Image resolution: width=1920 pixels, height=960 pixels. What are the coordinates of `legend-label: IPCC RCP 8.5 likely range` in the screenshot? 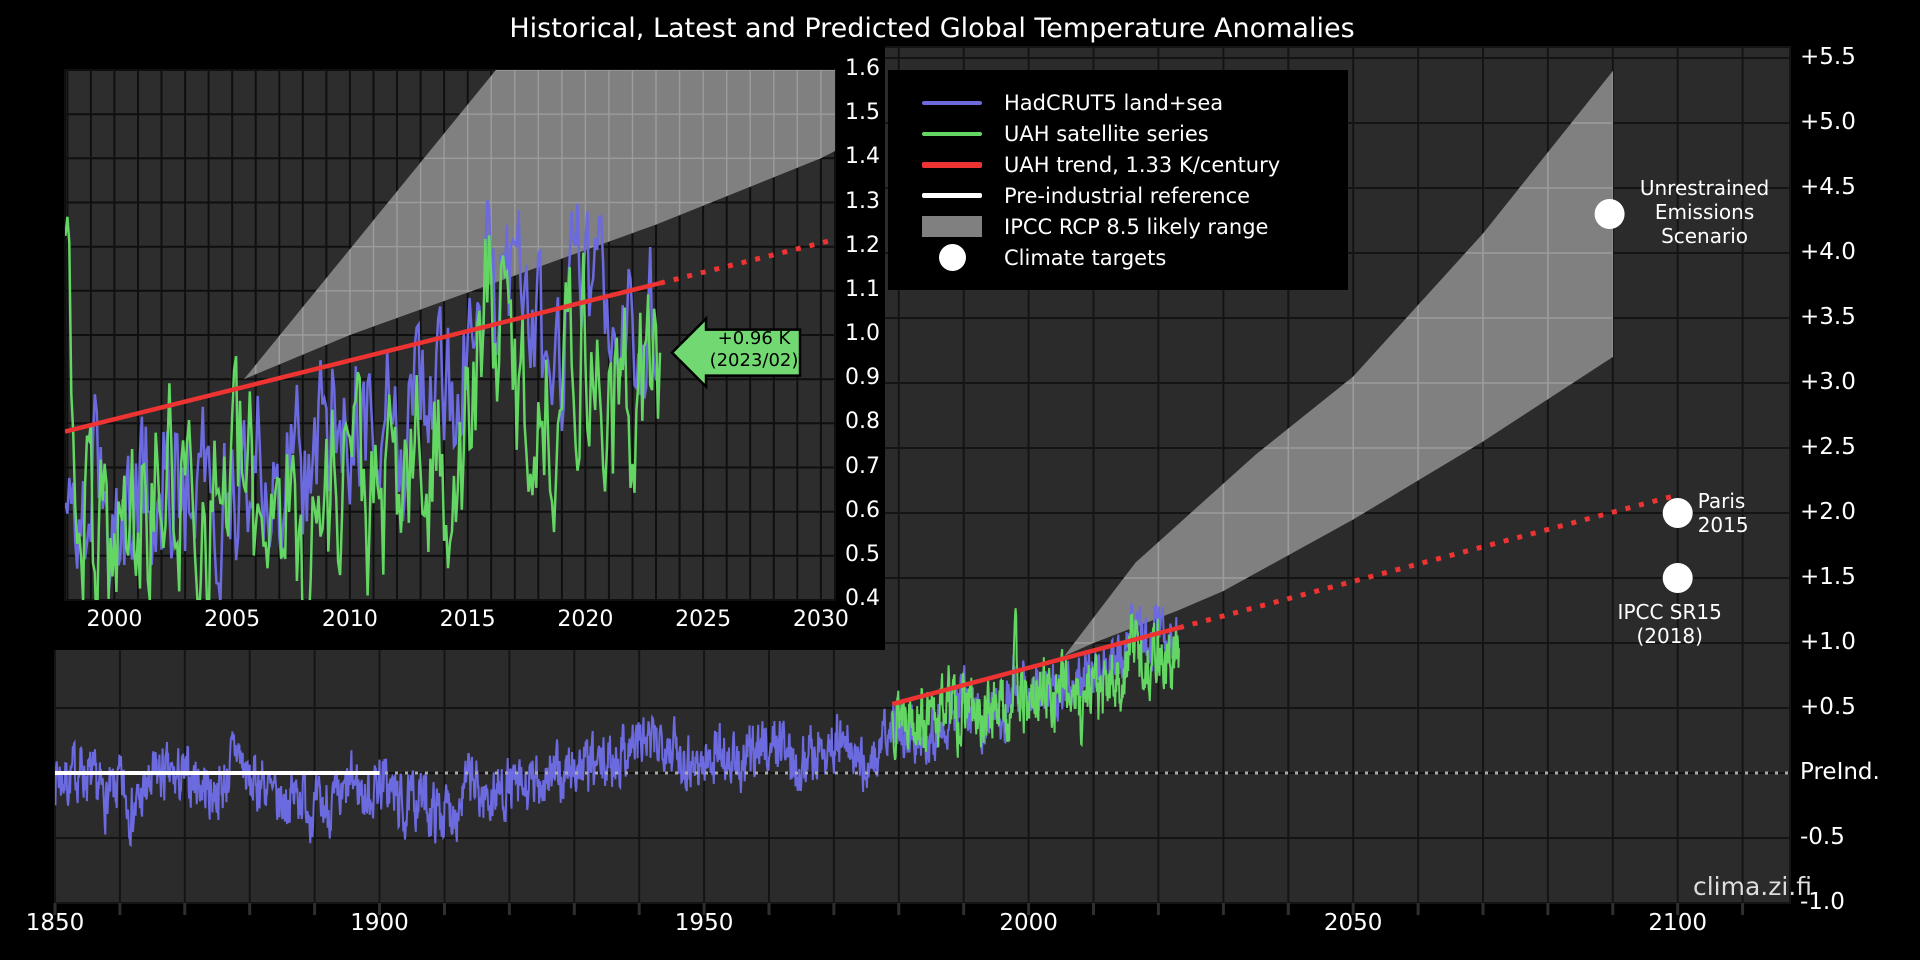 It's located at (1136, 226).